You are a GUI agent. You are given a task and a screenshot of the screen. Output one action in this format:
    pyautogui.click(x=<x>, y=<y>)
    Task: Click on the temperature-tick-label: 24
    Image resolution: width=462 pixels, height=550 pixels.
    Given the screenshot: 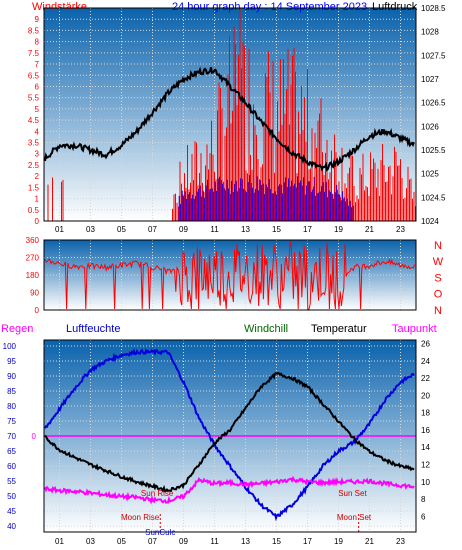 What is the action you would take?
    pyautogui.click(x=425, y=361)
    